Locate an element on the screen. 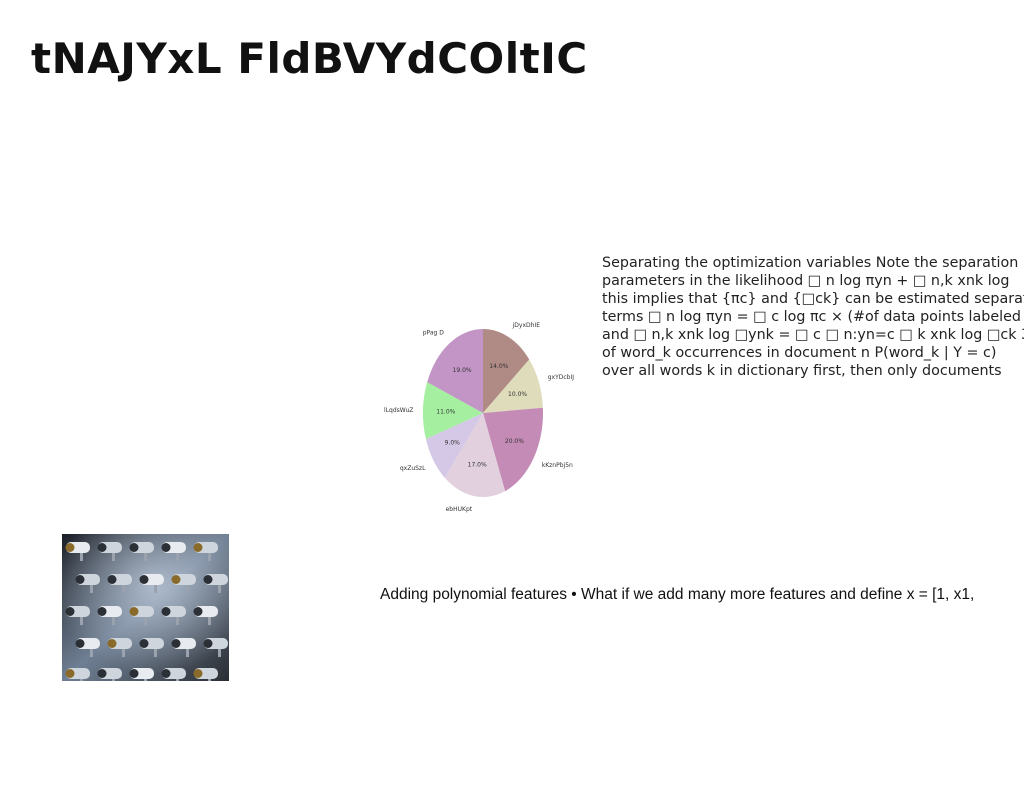  slide-title: tNAJYxL FldBVYdCOltIC is located at coordinates (309, 58).